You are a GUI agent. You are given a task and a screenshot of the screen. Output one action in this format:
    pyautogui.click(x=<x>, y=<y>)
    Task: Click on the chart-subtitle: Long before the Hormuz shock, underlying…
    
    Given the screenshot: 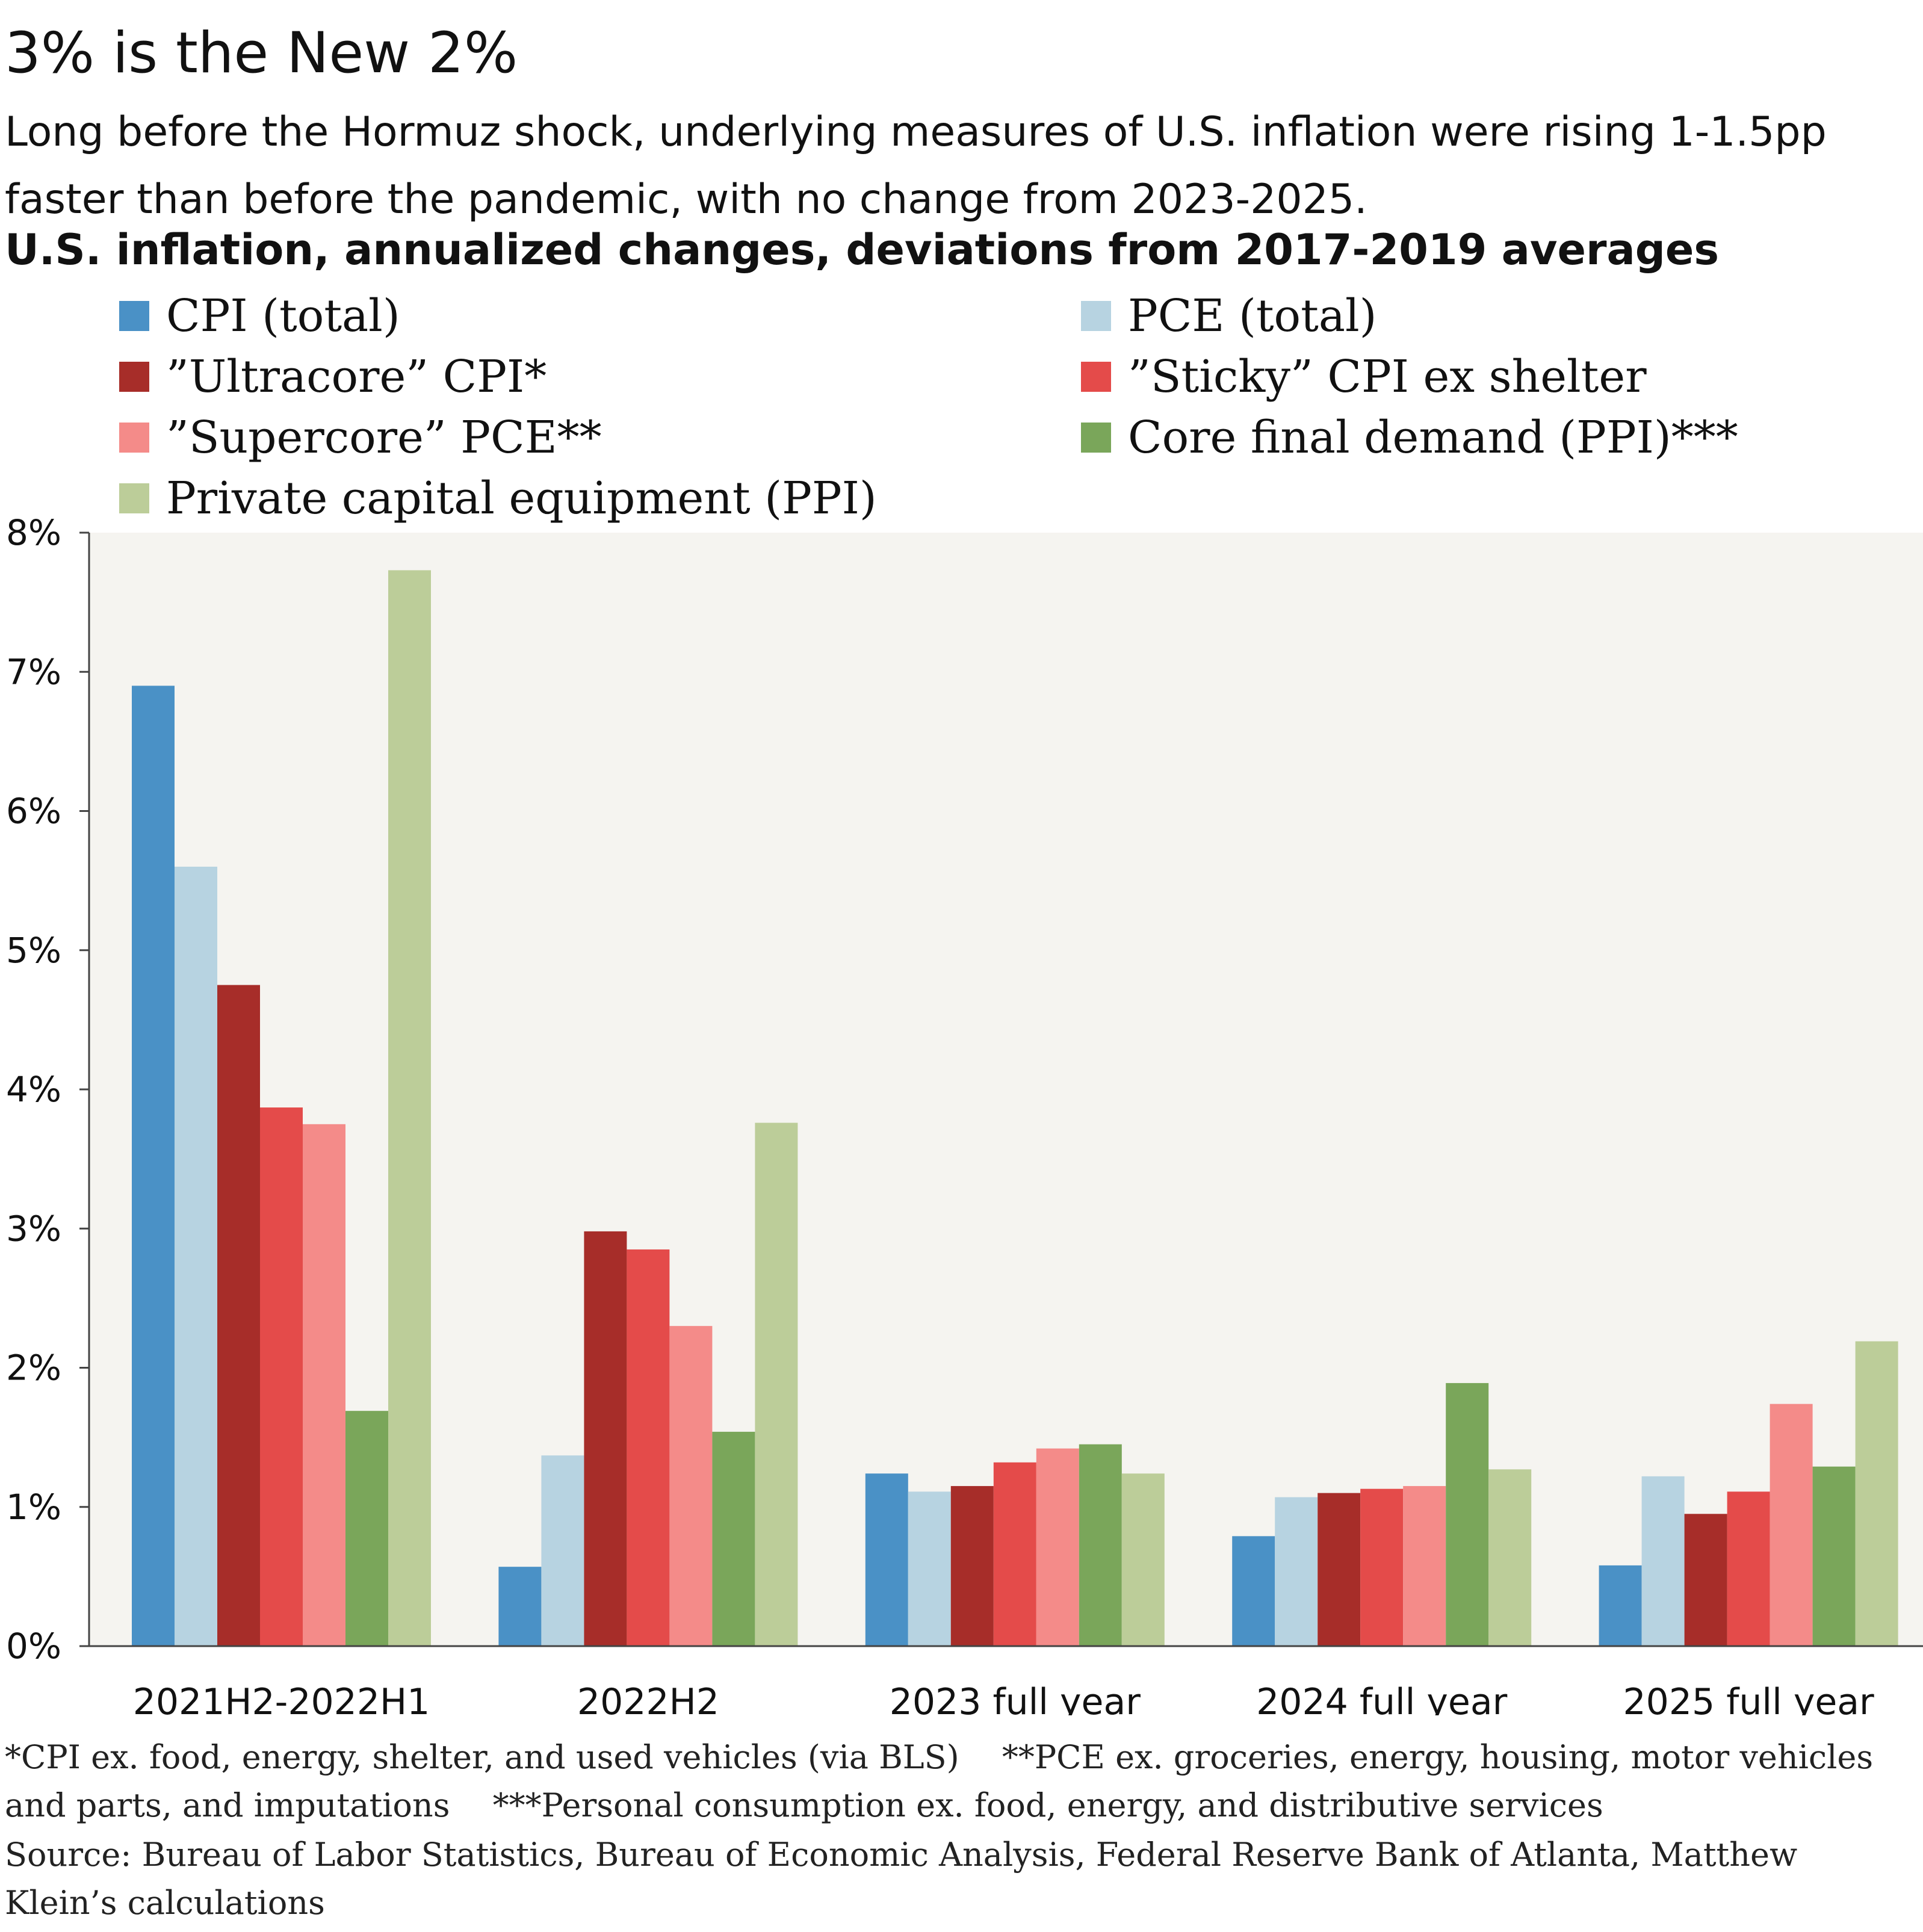 What is the action you would take?
    pyautogui.click(x=916, y=166)
    